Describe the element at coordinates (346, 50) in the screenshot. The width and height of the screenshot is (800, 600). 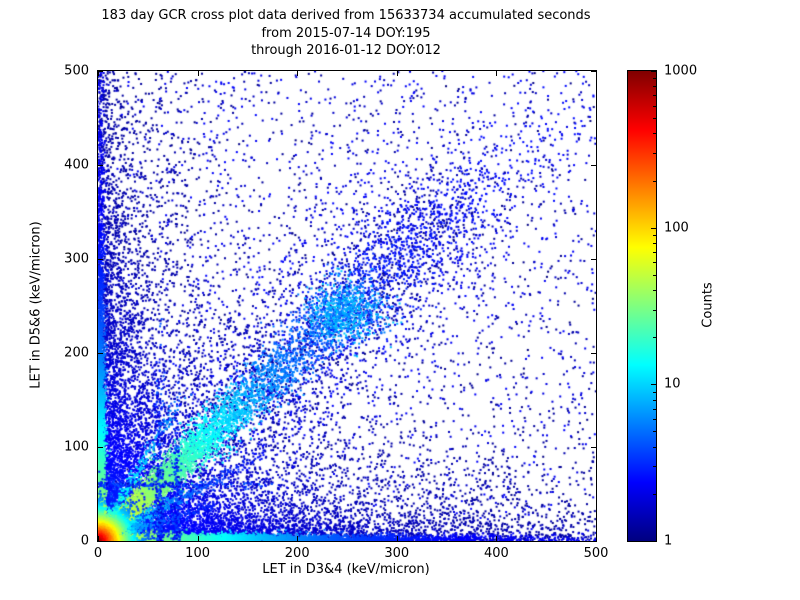
I see `chart-title-line-3: through 2016-01-12 DOY:012` at that location.